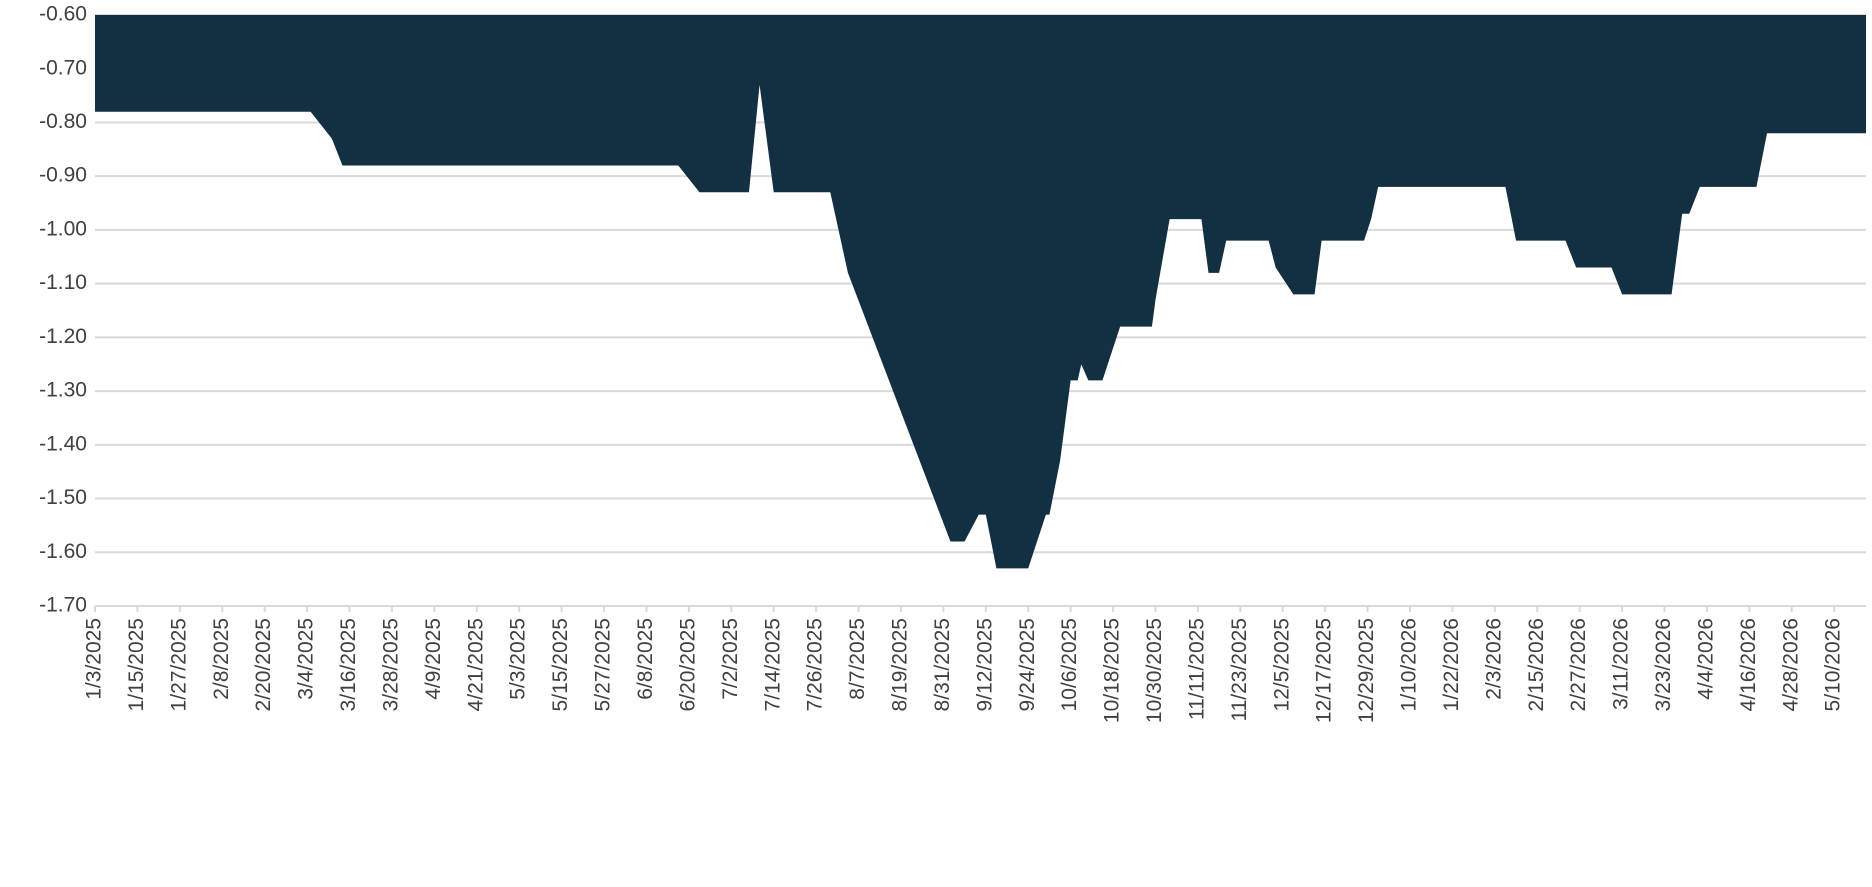  I want to click on x-tick-label: 4/28/2026, so click(1790, 664).